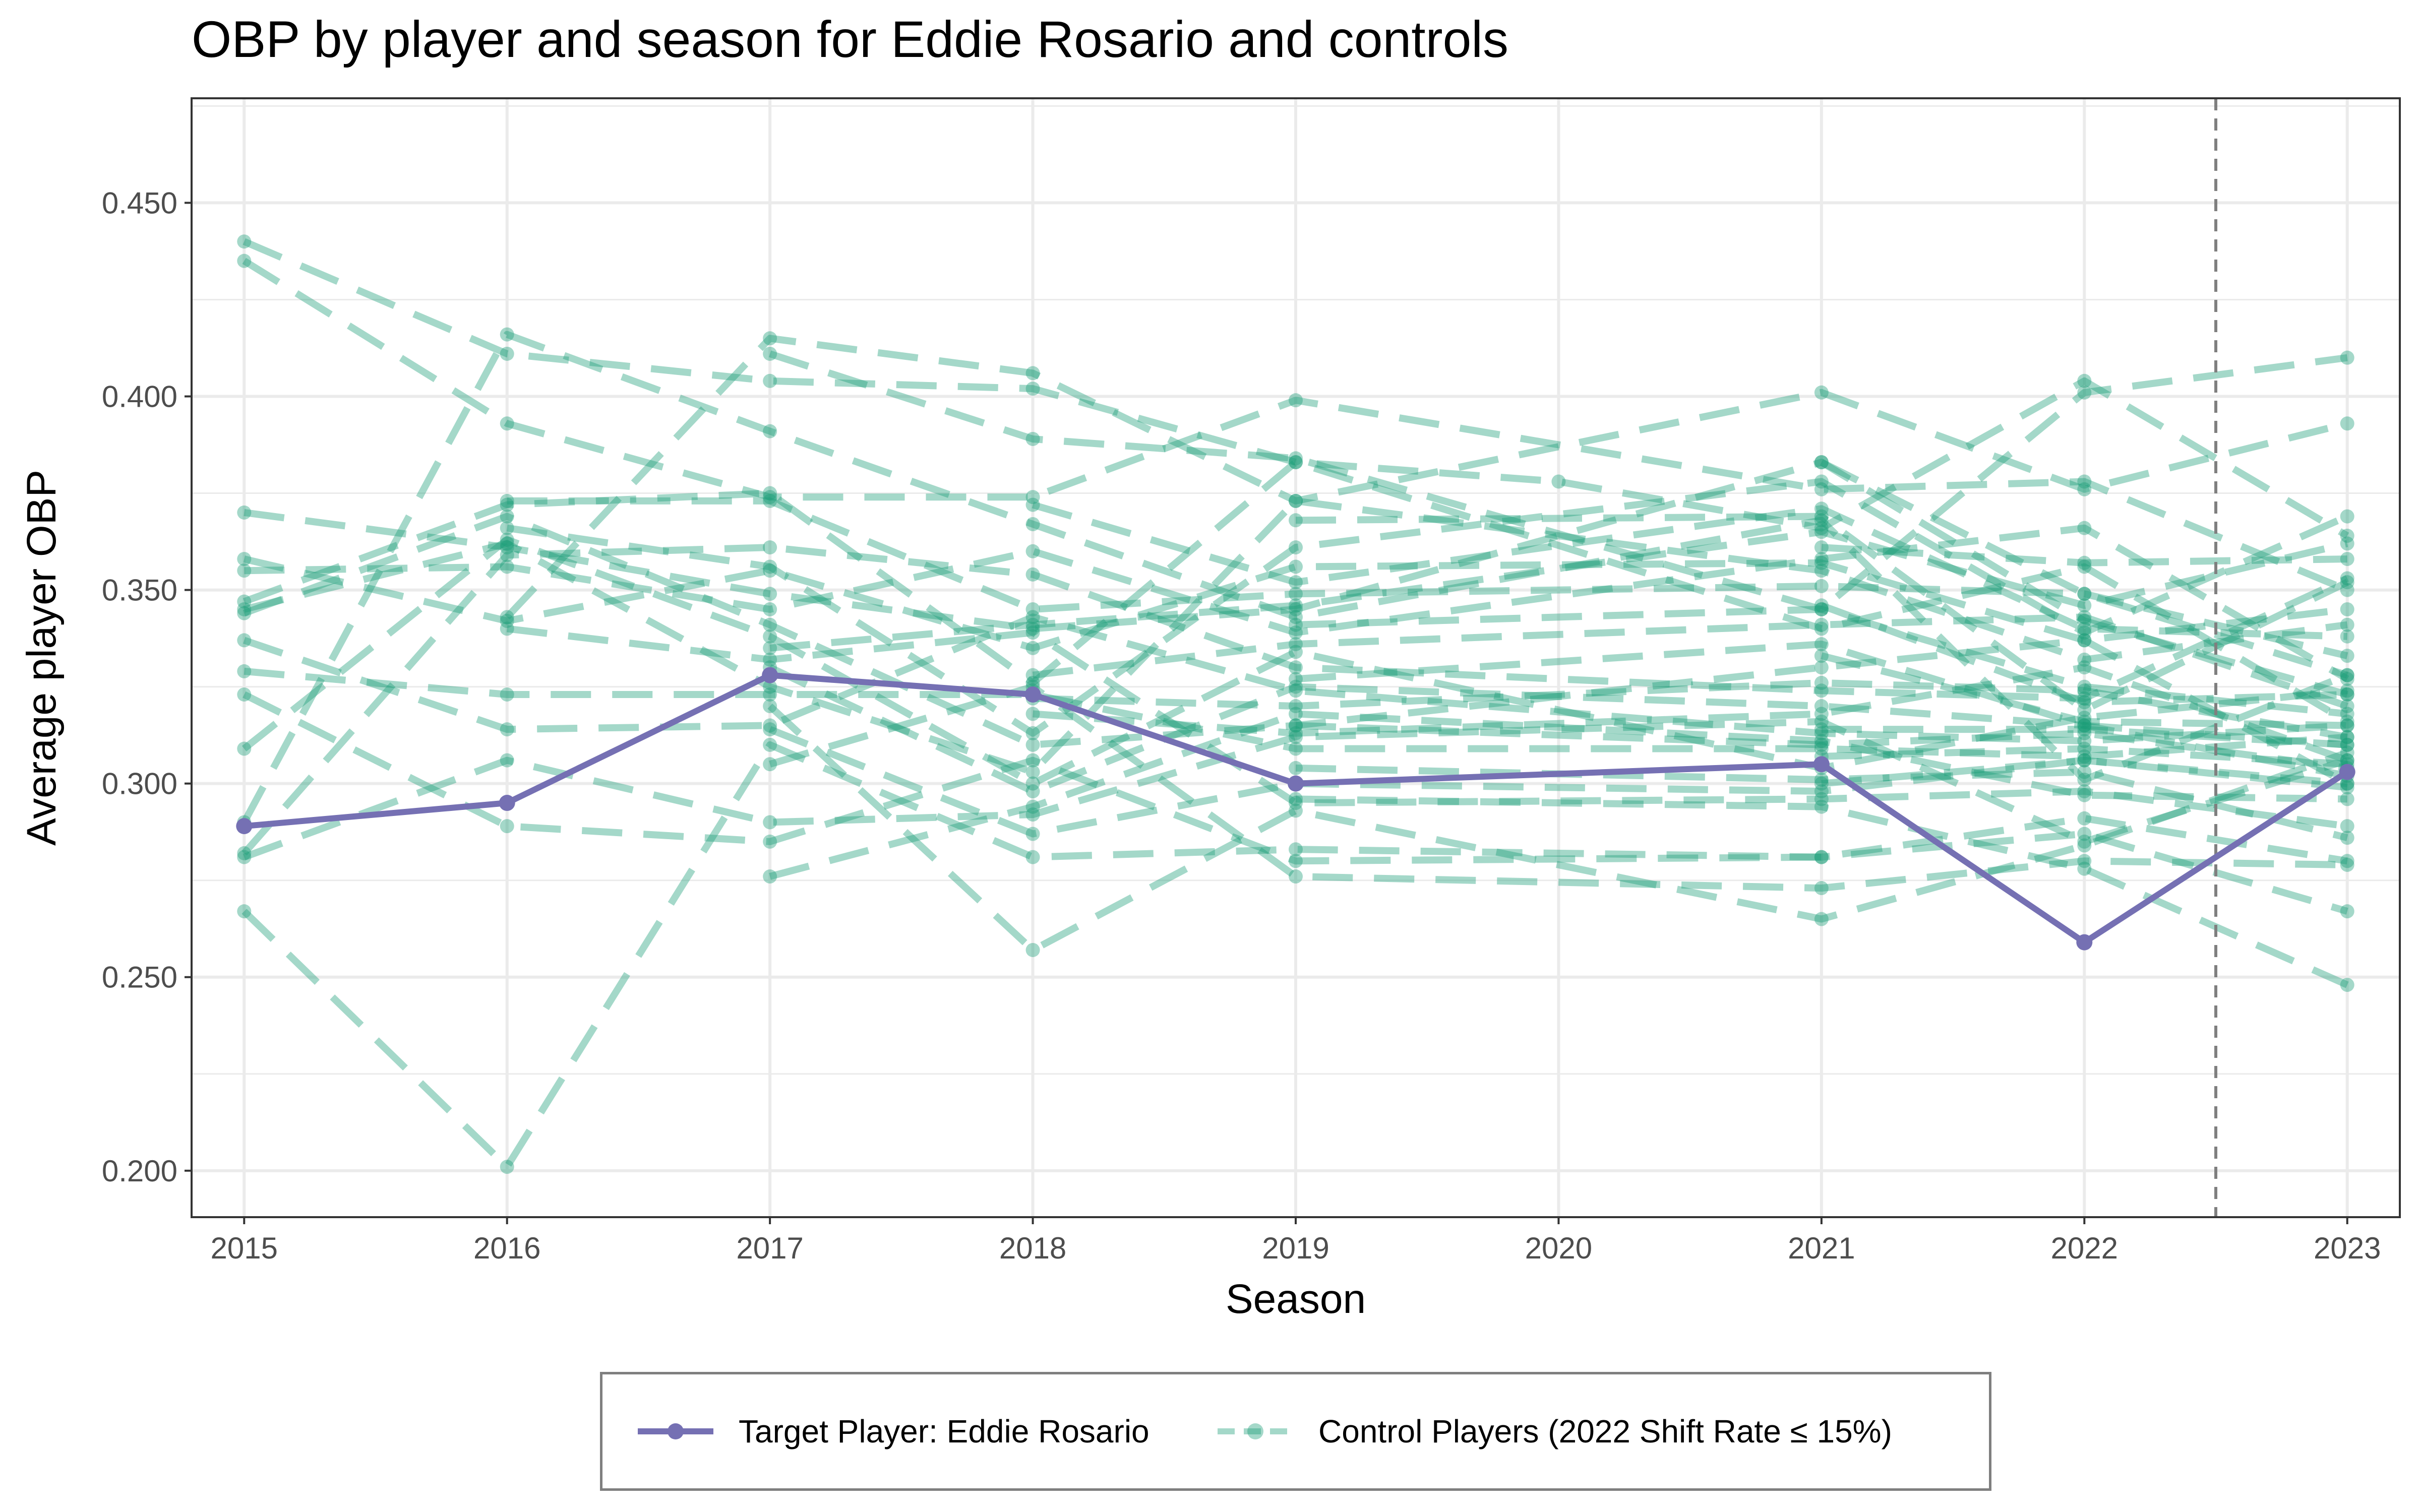 This screenshot has width=2420, height=1512. I want to click on legend-label-target: Target Player: Eddie Rosario, so click(944, 1431).